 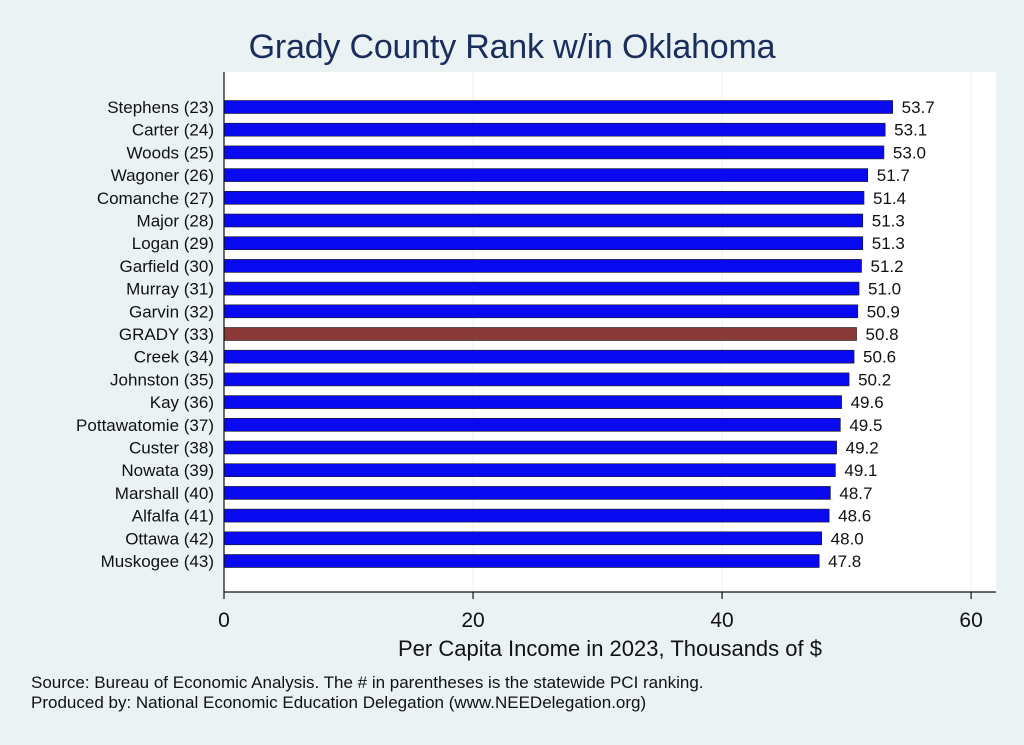 What do you see at coordinates (862, 448) in the screenshot?
I see `value-label-15: 49.2` at bounding box center [862, 448].